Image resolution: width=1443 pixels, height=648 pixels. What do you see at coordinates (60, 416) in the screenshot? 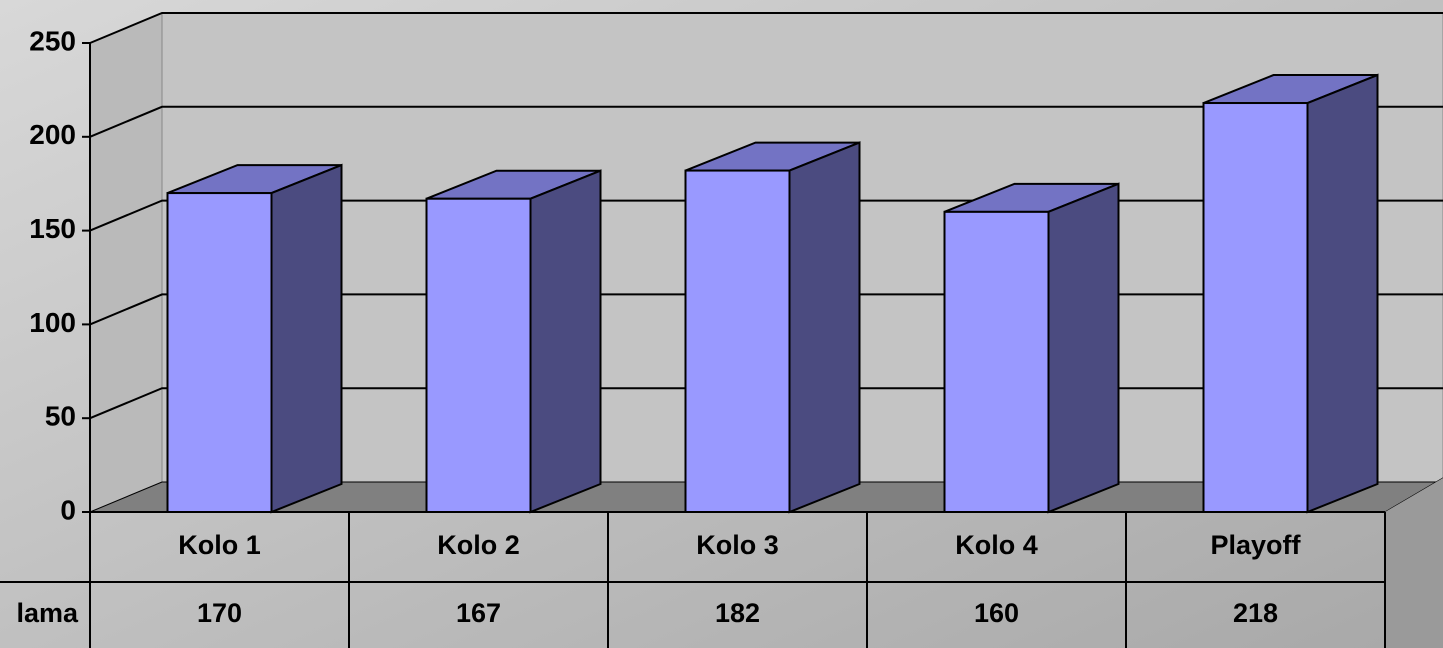
I see `y-tick-label: 50` at bounding box center [60, 416].